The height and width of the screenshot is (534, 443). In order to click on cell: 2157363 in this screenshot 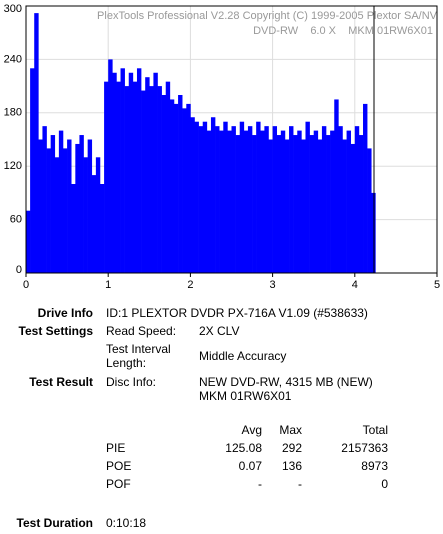, I will do `click(364, 448)`.